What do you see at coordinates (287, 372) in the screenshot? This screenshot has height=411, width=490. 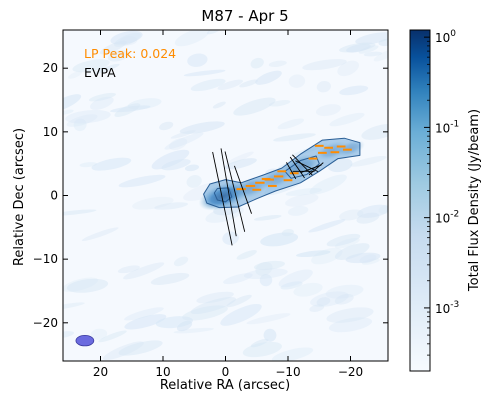 I see `x-tick-label: −10` at bounding box center [287, 372].